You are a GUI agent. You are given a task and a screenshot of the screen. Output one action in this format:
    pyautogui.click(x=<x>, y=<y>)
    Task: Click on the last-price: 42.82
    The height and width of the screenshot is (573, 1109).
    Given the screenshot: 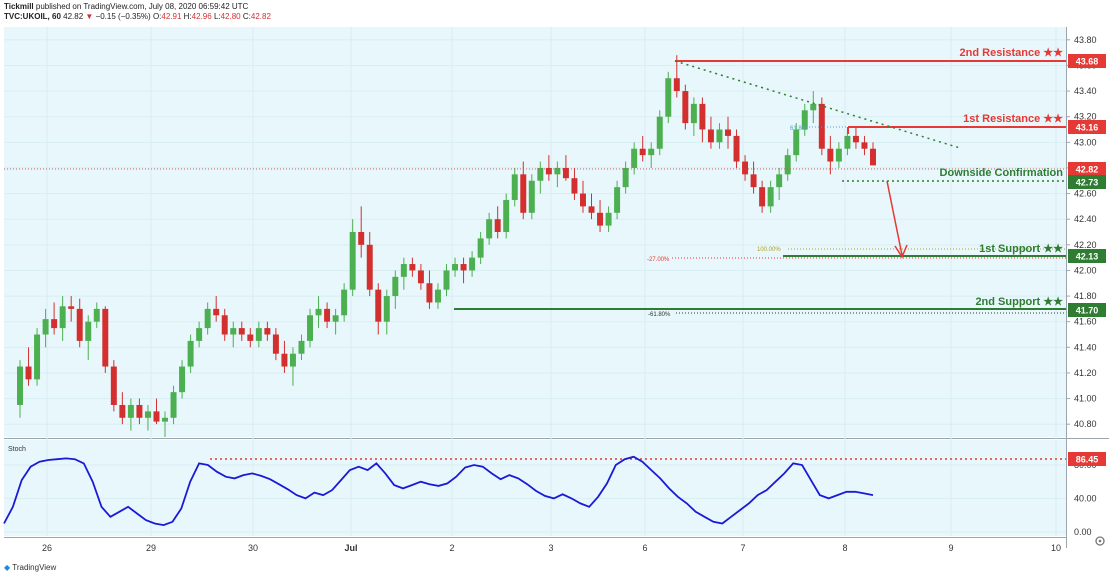 What is the action you would take?
    pyautogui.click(x=73, y=16)
    